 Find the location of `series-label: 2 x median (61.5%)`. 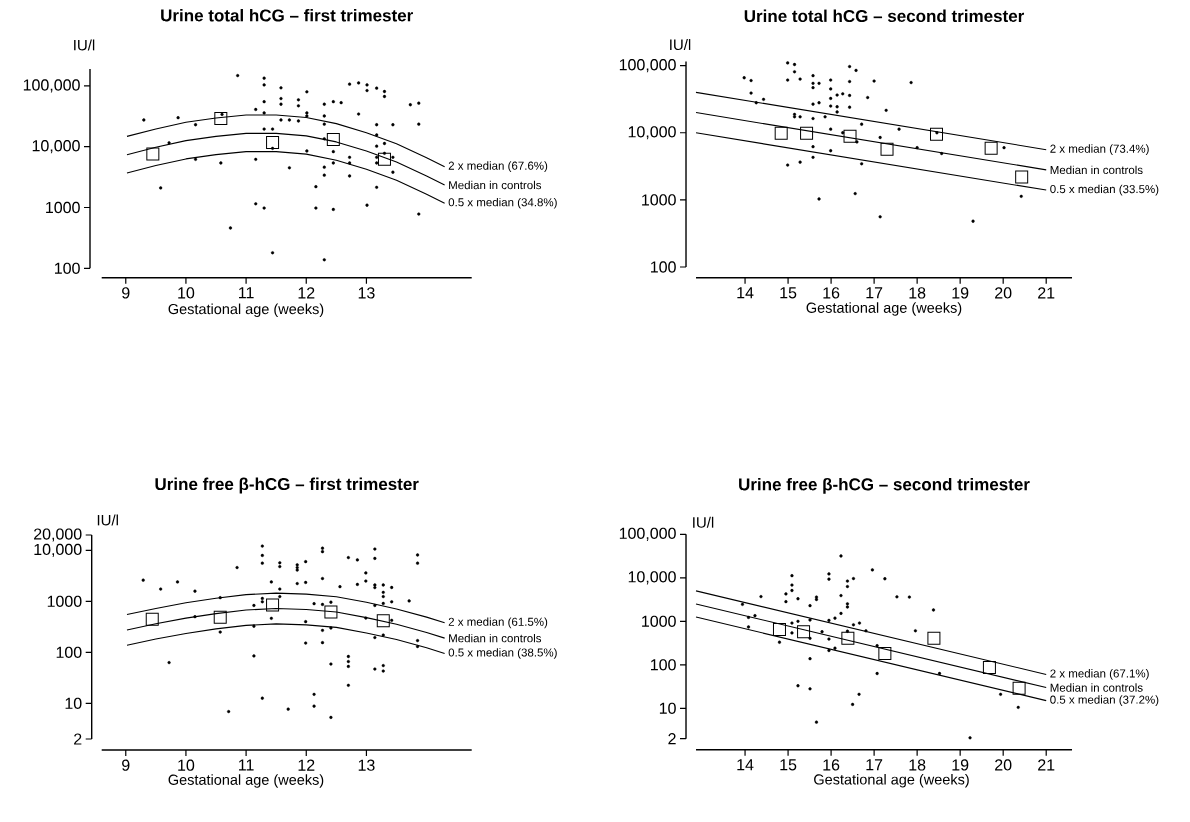

series-label: 2 x median (61.5%) is located at coordinates (498, 623).